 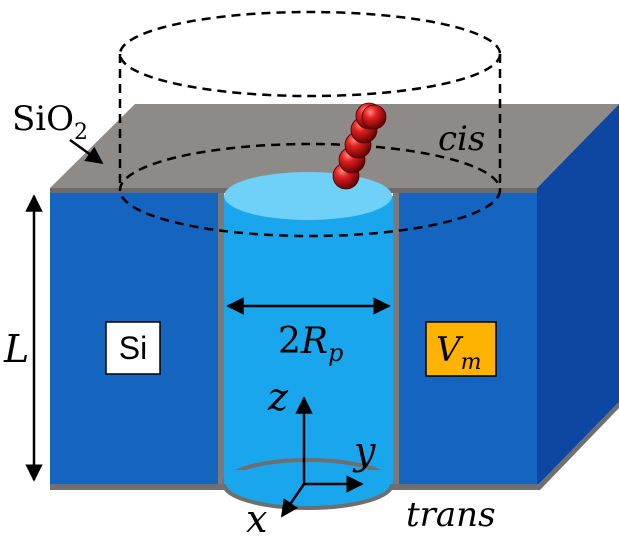 What do you see at coordinates (578, 295) in the screenshot?
I see `silicon-side-face` at bounding box center [578, 295].